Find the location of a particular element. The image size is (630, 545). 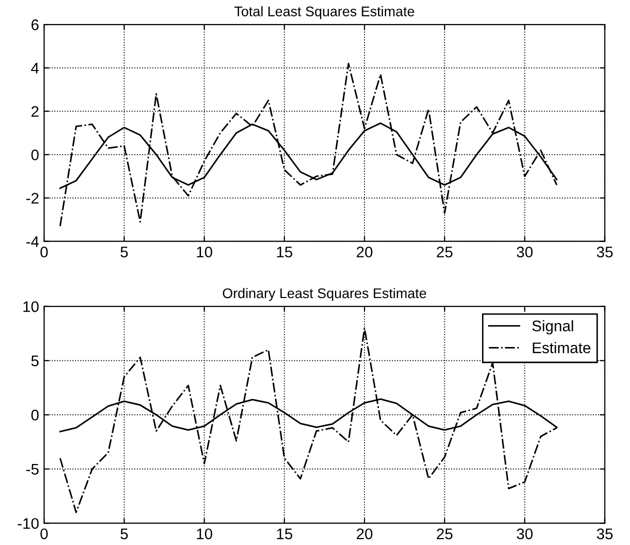

y-tick-label: -5 is located at coordinates (32, 469).